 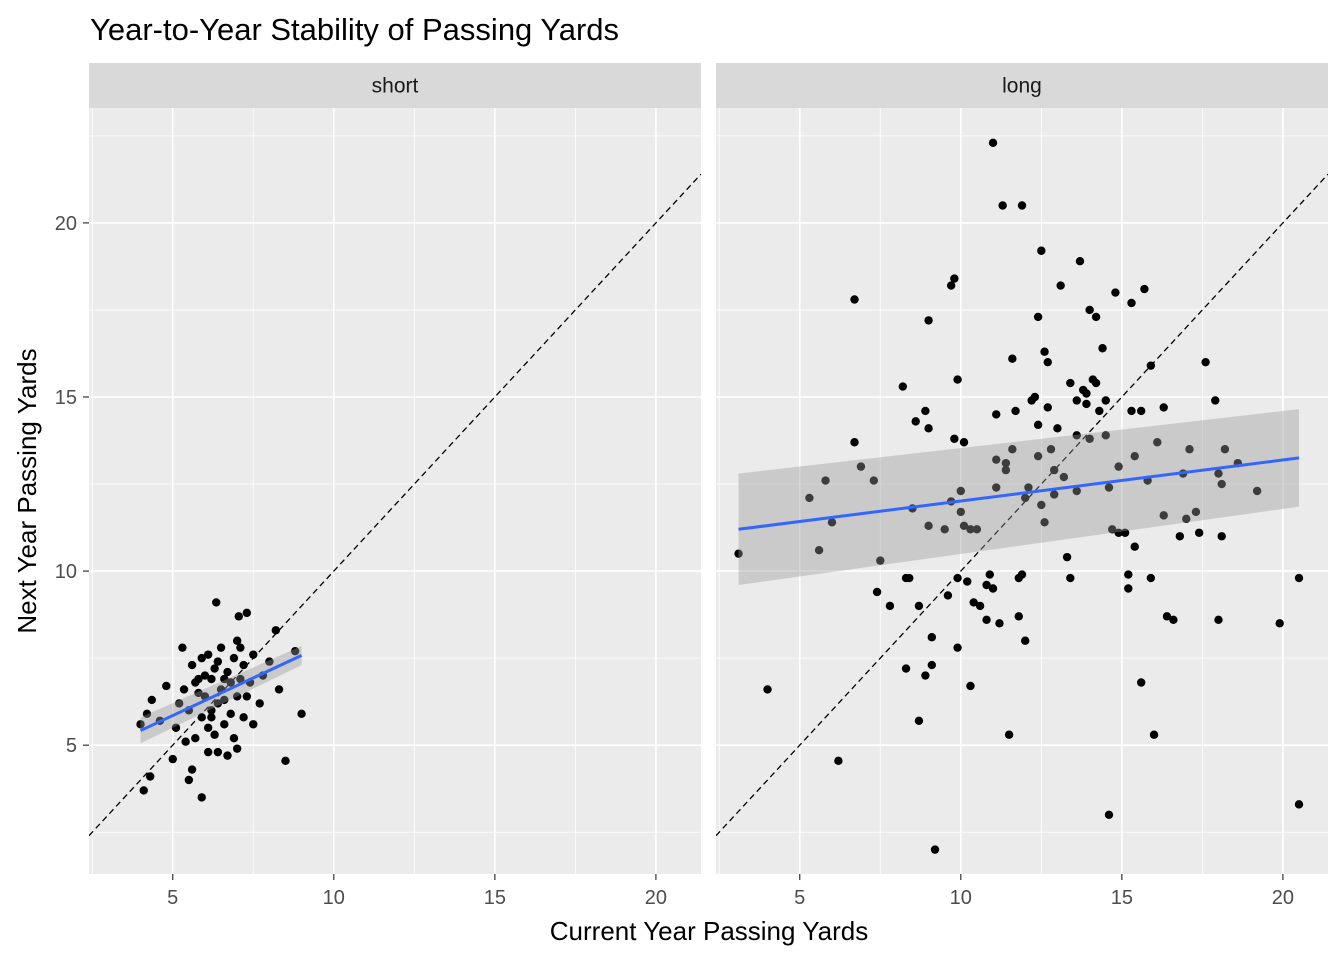 What do you see at coordinates (1022, 86) in the screenshot?
I see `strip-label-long: long` at bounding box center [1022, 86].